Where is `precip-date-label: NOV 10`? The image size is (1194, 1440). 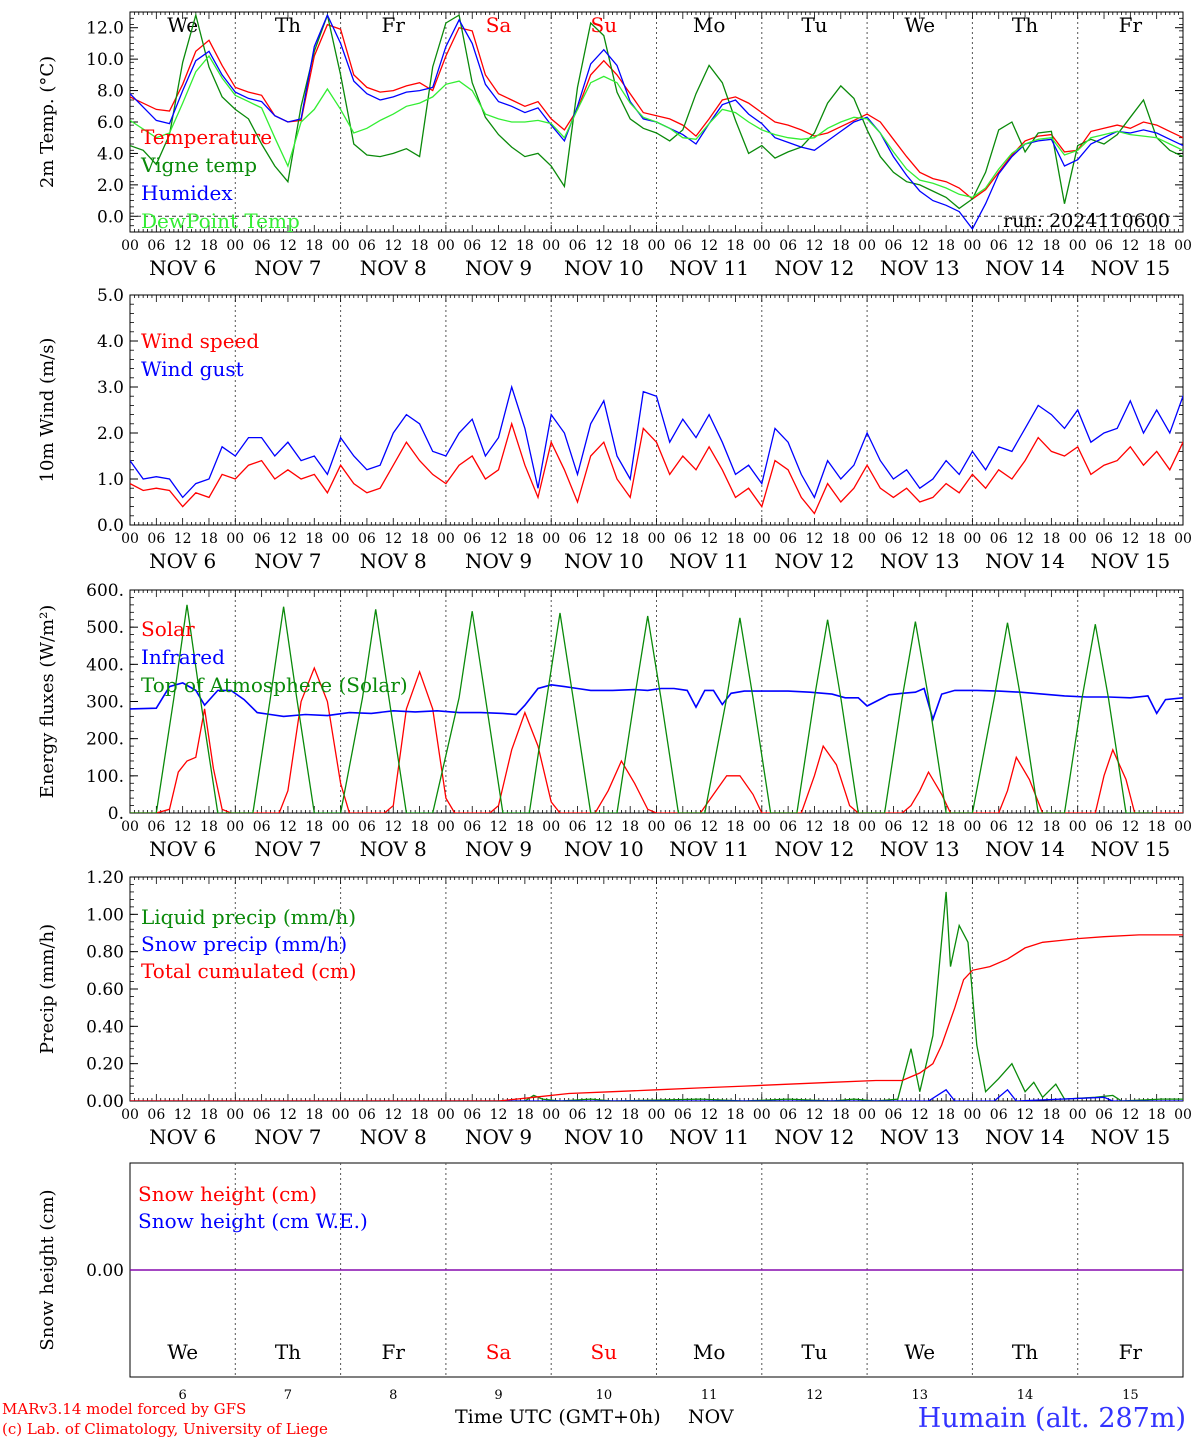 precip-date-label: NOV 10 is located at coordinates (604, 1137).